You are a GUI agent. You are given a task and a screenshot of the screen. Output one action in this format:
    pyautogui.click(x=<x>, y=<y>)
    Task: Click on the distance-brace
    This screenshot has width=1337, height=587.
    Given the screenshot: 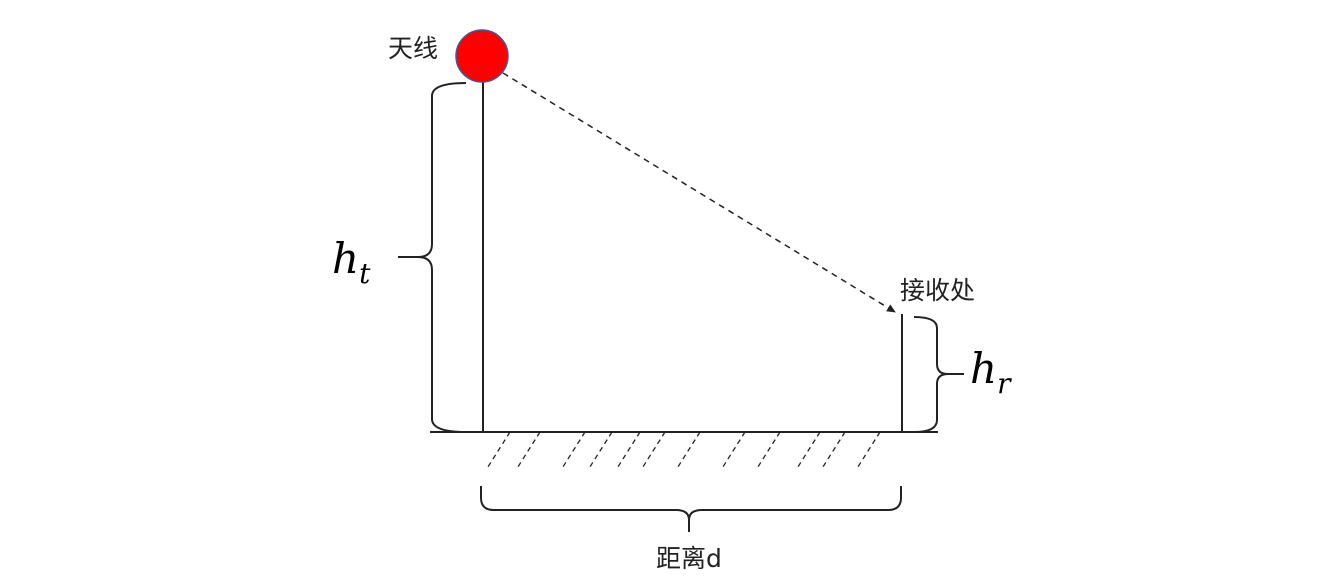 What is the action you would take?
    pyautogui.click(x=691, y=503)
    